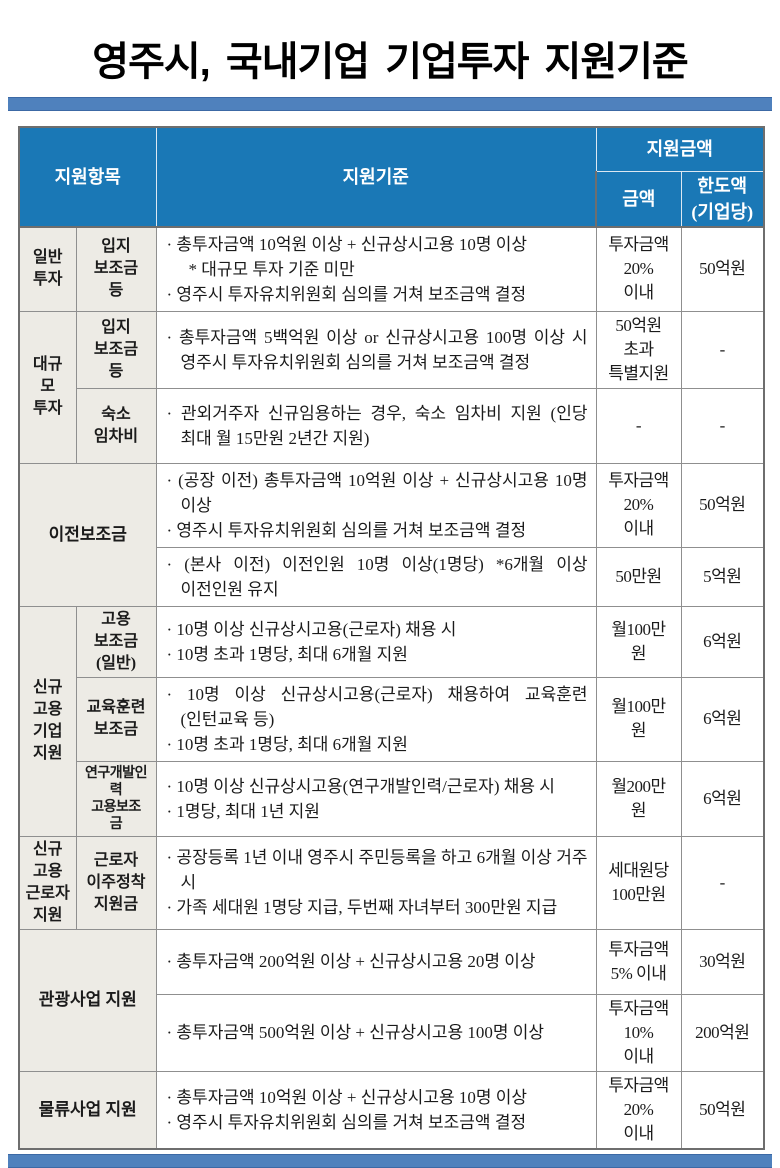 The width and height of the screenshot is (780, 1168). I want to click on amount-cell: 50억원 초과 특별지원, so click(638, 349).